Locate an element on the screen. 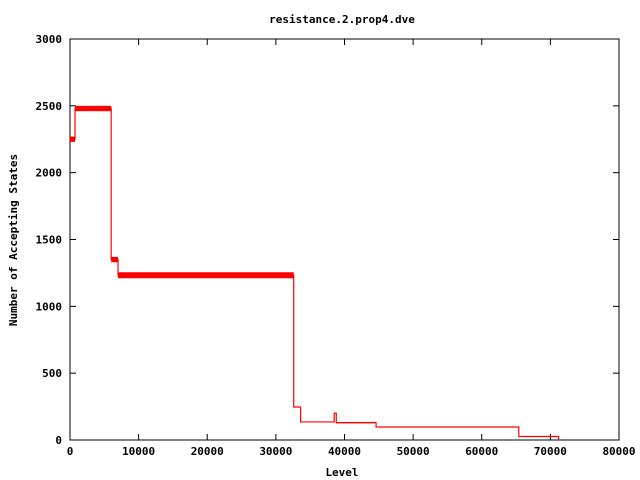 Image resolution: width=640 pixels, height=480 pixels. y-tick-label: 3000 is located at coordinates (49, 39).